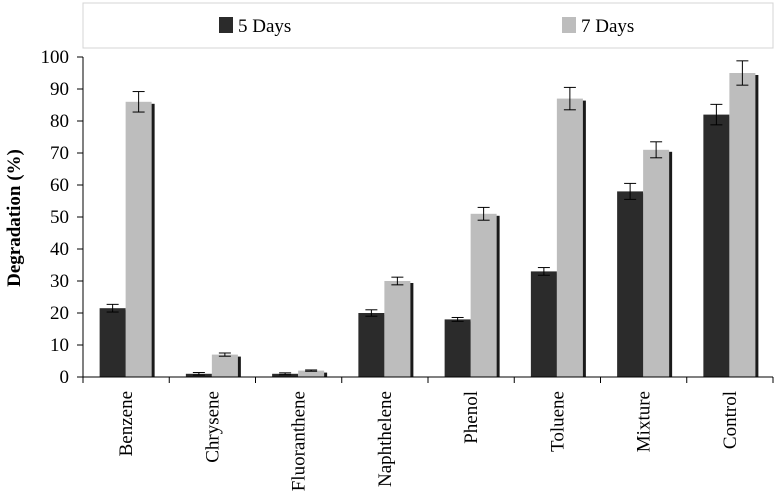 The width and height of the screenshot is (777, 496). What do you see at coordinates (138, 239) in the screenshot?
I see `bar-benzene-7-days` at bounding box center [138, 239].